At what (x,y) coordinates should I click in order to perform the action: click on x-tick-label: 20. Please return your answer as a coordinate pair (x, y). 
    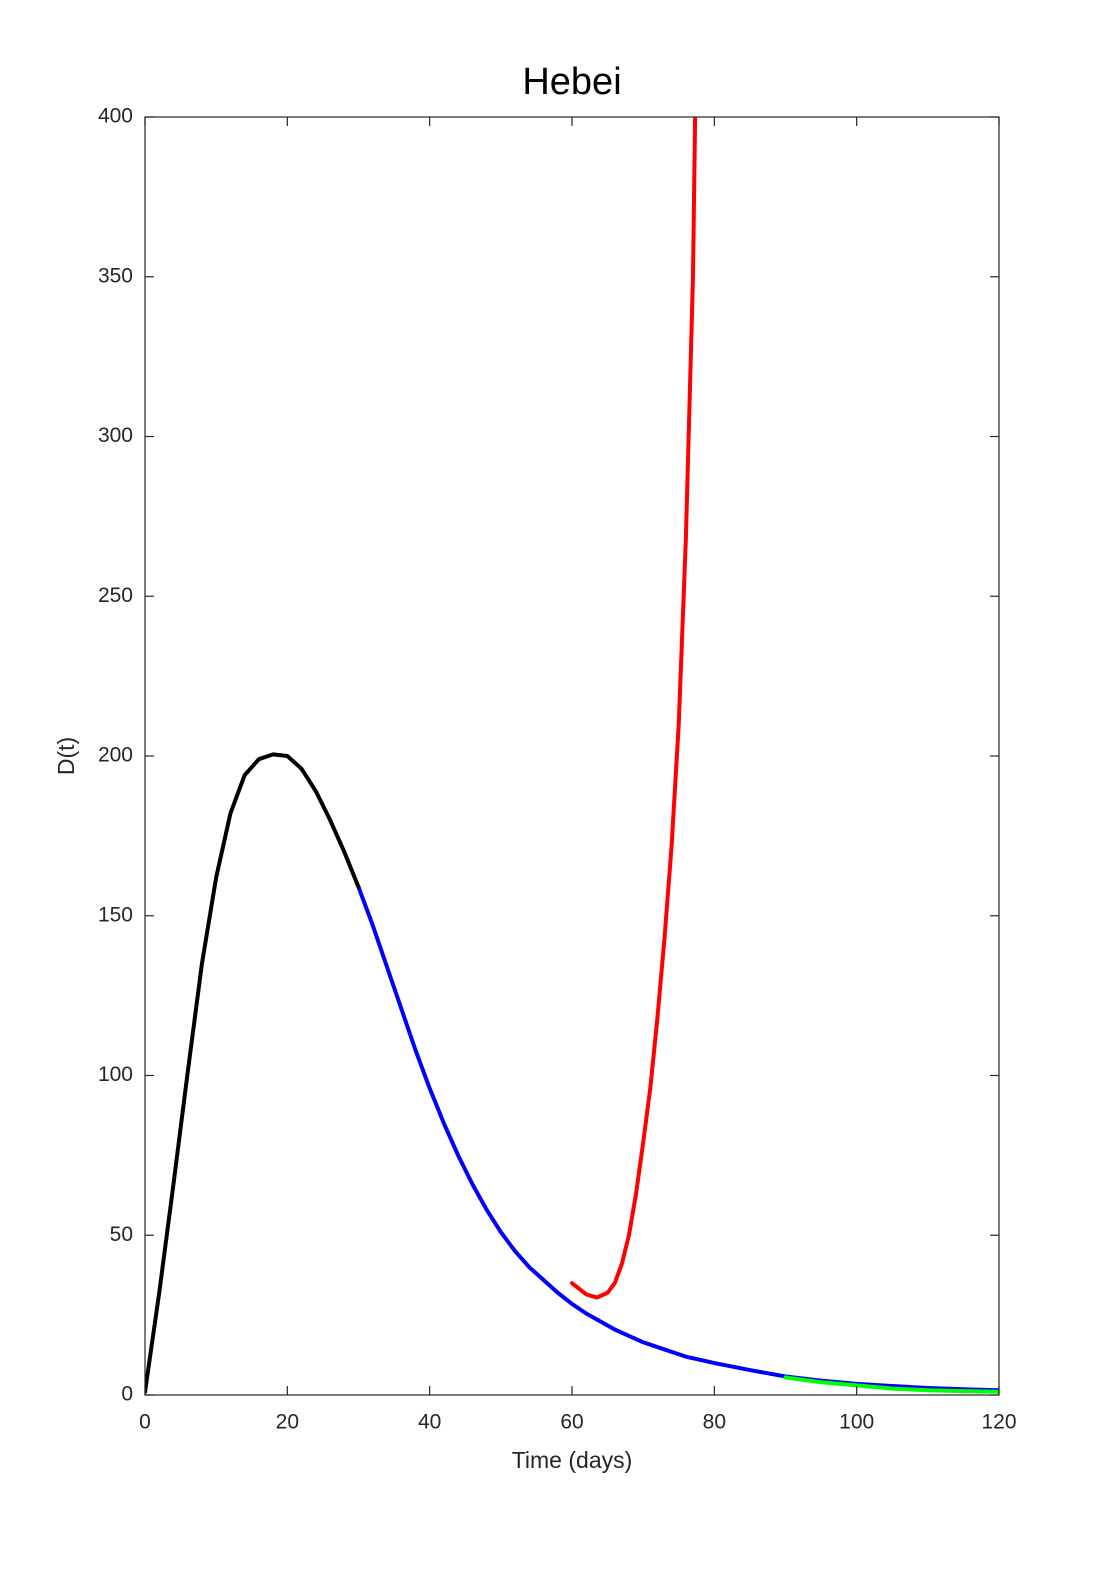
    Looking at the image, I should click on (287, 1422).